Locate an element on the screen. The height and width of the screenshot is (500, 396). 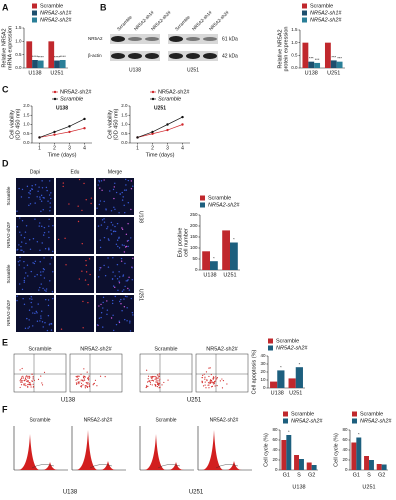
y-tick-label: 1.5 is located at coordinates (26, 114).